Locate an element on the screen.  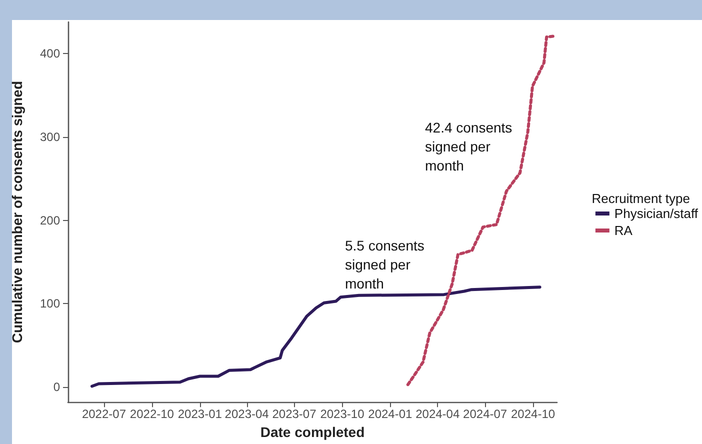
x-tick-label: 2024-04 is located at coordinates (438, 414).